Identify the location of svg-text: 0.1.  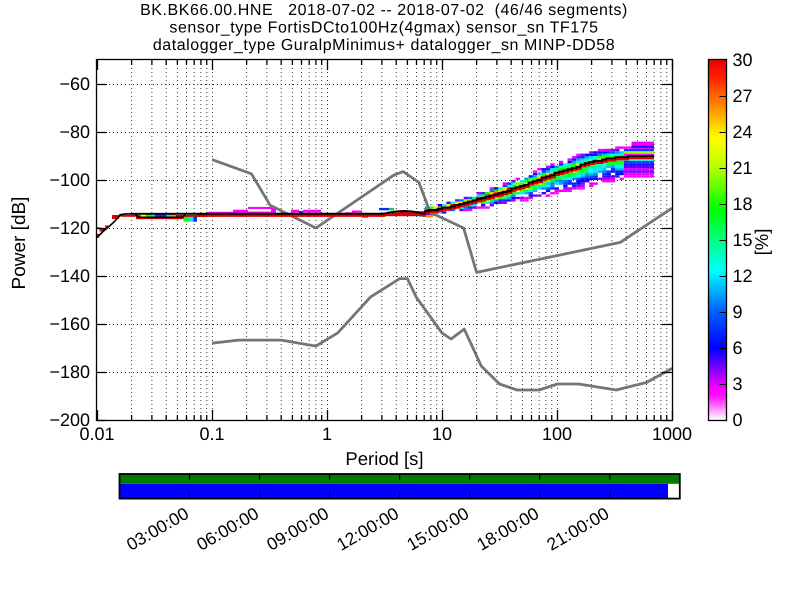
(211, 434).